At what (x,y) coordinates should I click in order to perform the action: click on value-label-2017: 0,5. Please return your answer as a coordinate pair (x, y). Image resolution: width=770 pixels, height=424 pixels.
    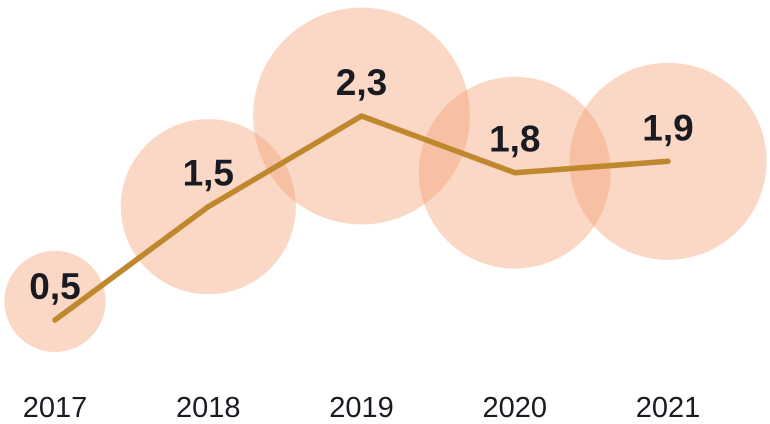
    Looking at the image, I should click on (54, 286).